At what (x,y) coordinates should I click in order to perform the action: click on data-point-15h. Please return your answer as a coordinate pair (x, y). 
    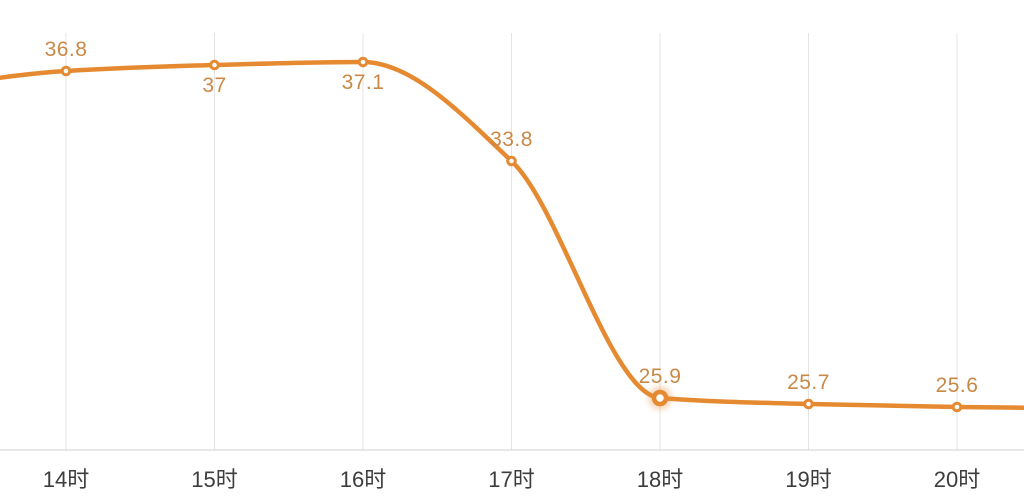
    Looking at the image, I should click on (214, 65).